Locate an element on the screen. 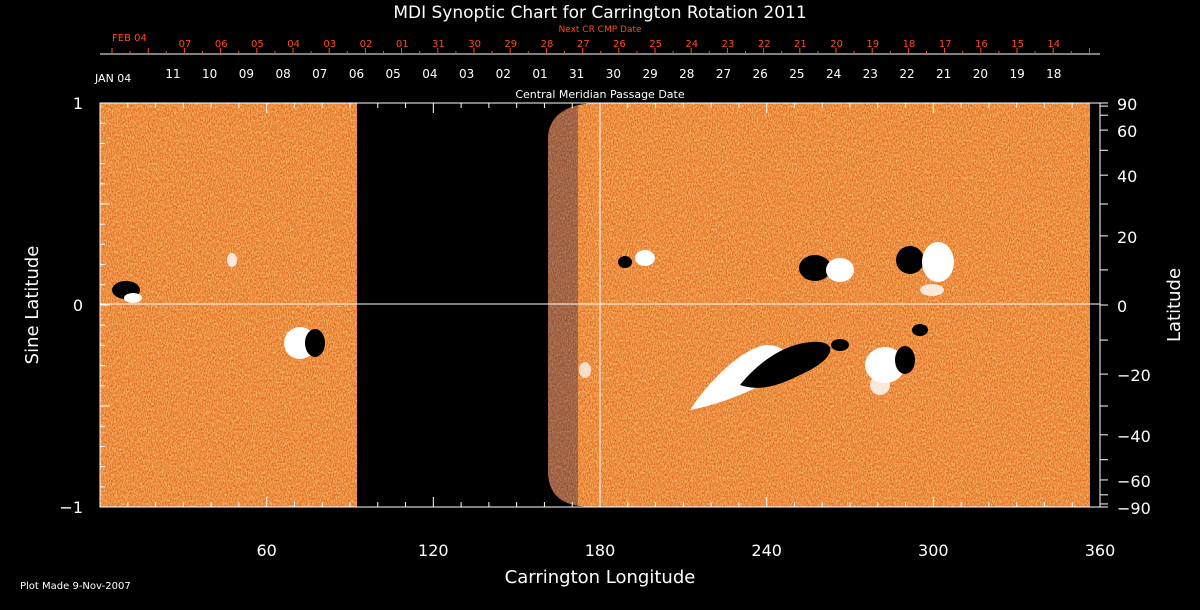 The height and width of the screenshot is (610, 1200). left-tick-labels: 1 0 −1 is located at coordinates (71, 305).